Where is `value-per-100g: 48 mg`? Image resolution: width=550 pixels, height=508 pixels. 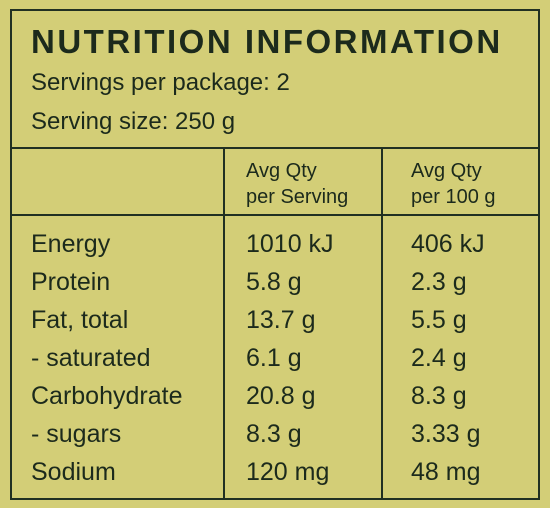 value-per-100g: 48 mg is located at coordinates (446, 472).